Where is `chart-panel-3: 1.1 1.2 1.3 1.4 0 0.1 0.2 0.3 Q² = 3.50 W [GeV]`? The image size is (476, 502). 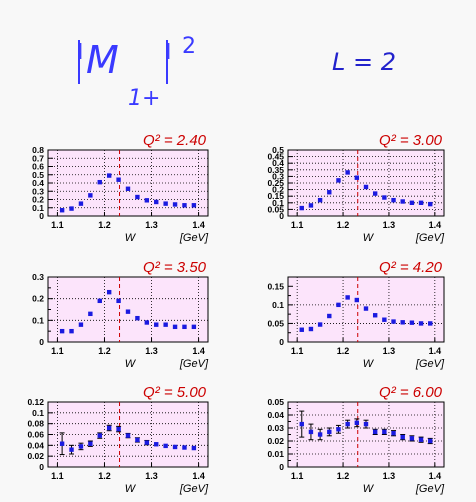 chart-panel-3: 1.1 1.2 1.3 1.4 0 0.1 0.2 0.3 Q² = 3.50 W [GeV] is located at coordinates (120, 314).